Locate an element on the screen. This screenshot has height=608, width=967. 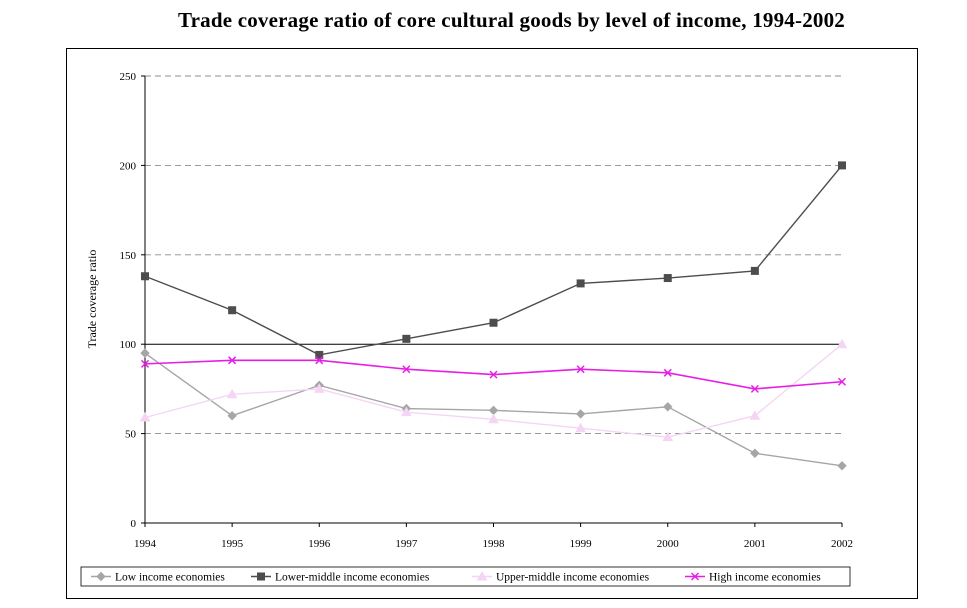
legend-marker-stroke is located at coordinates (695, 576).